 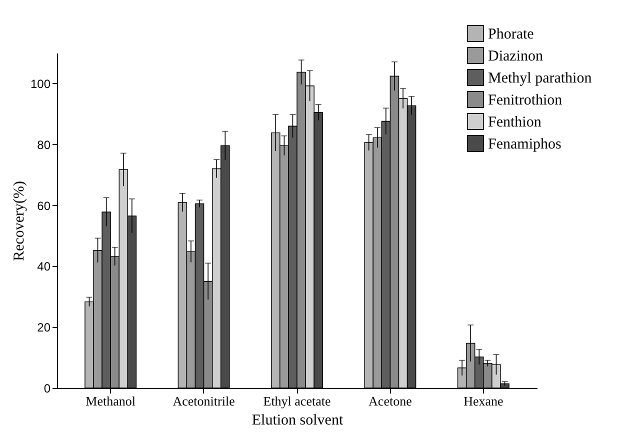 I want to click on y-tick-label: 20, so click(x=44, y=327).